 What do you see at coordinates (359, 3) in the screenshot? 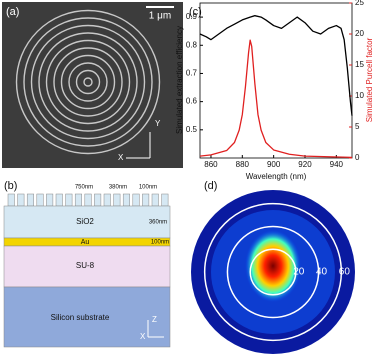
I see `y2-tick-label: 25` at bounding box center [359, 3].